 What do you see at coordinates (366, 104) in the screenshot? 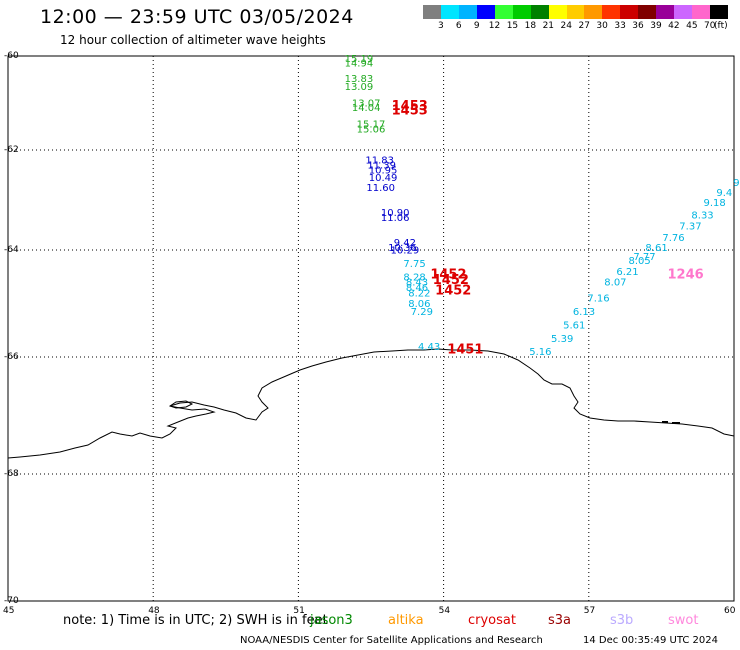
I see `wave-height-label: 13.07` at bounding box center [366, 104].